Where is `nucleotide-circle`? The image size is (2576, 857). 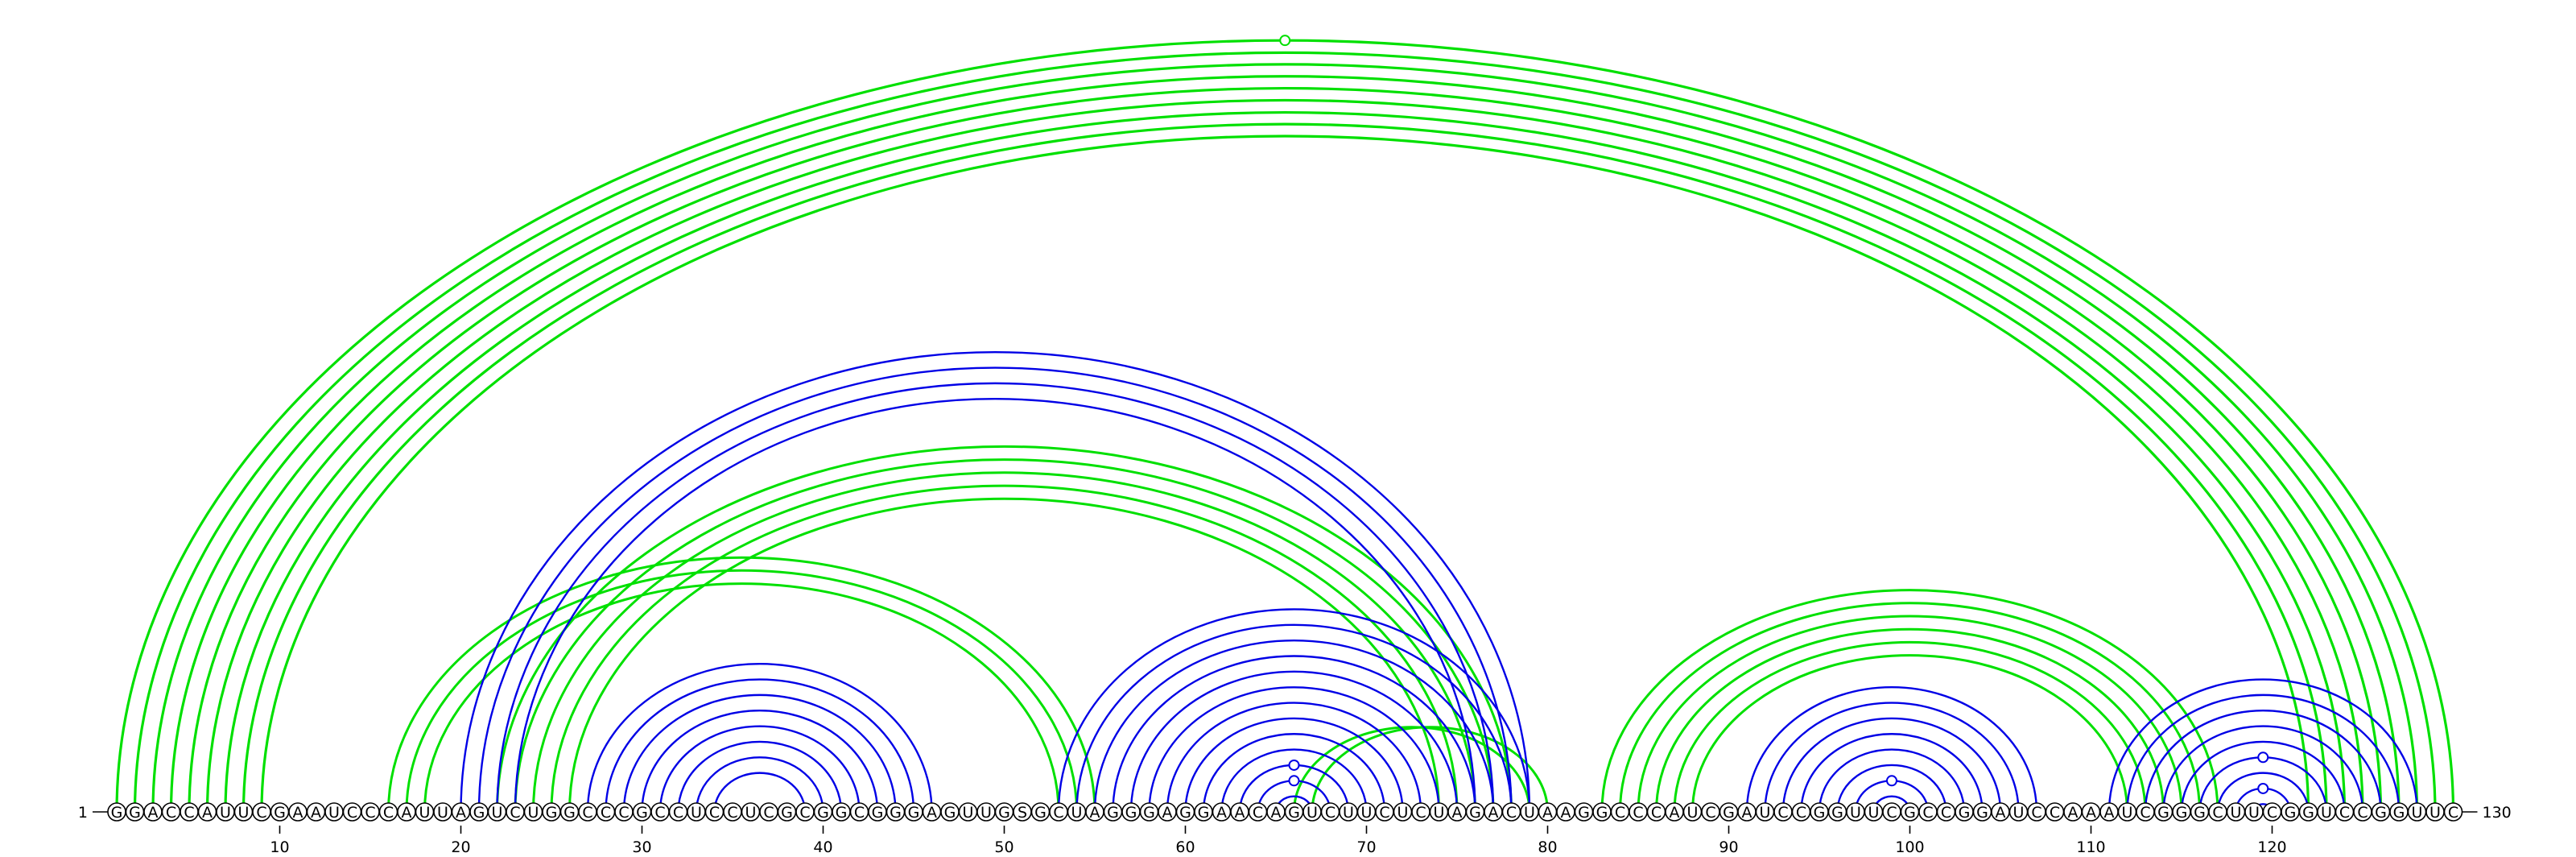 nucleotide-circle is located at coordinates (2453, 812).